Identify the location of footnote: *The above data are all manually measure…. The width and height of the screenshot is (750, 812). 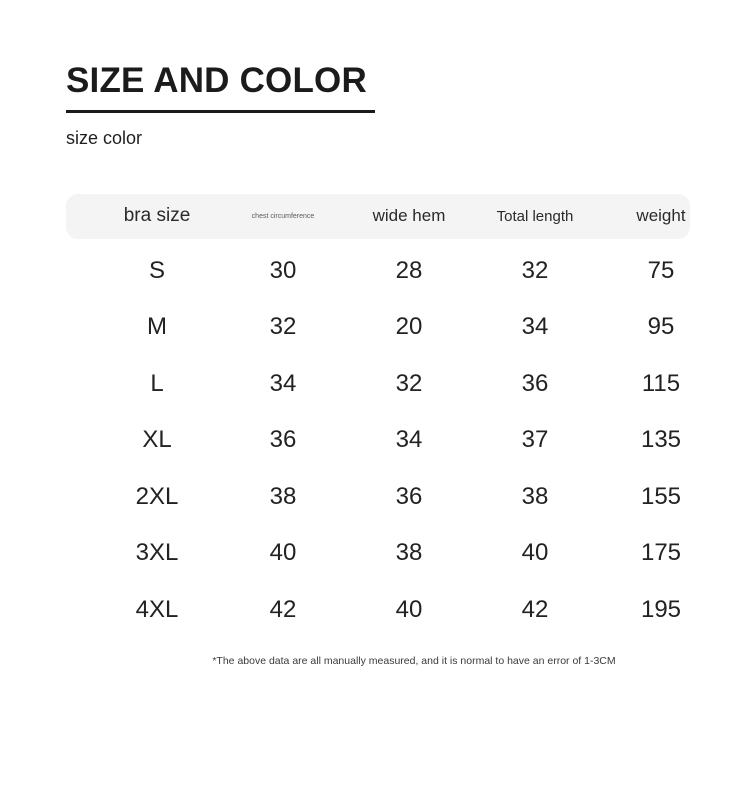
(414, 661).